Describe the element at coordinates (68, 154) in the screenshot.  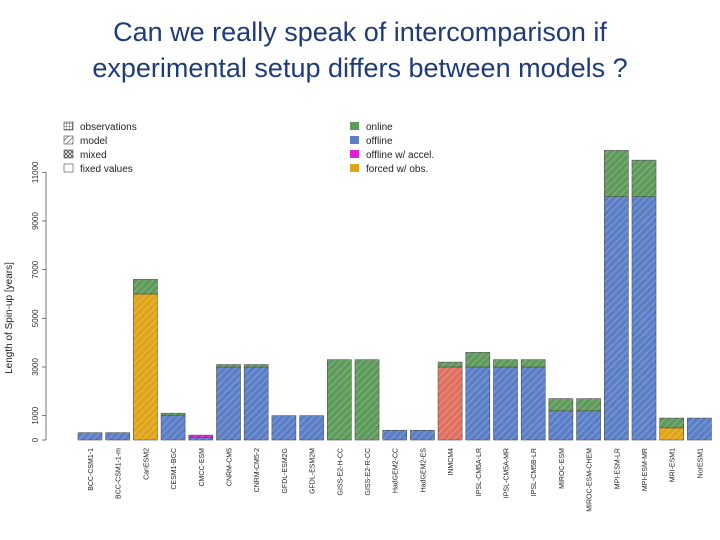
I see `legend-swatch-mixed` at that location.